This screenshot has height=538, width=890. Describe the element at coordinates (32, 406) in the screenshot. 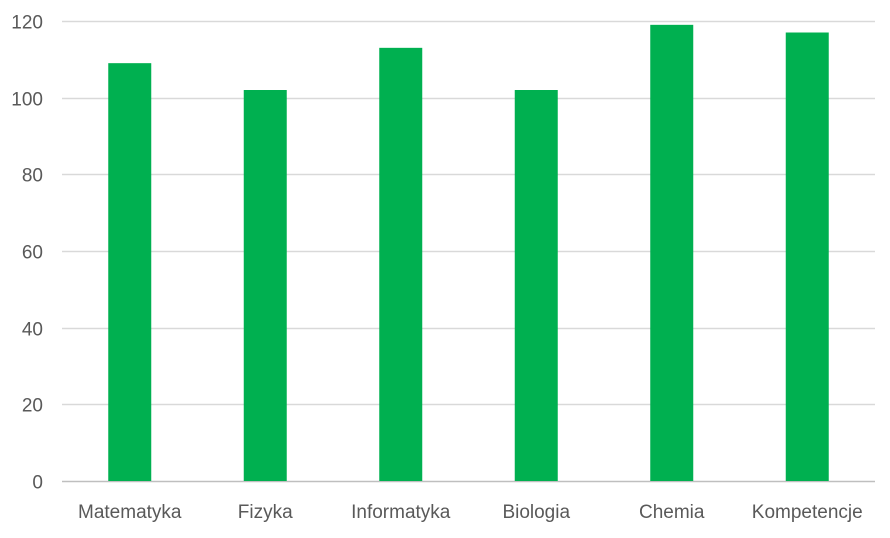

I see `y-tick-label: 20` at that location.